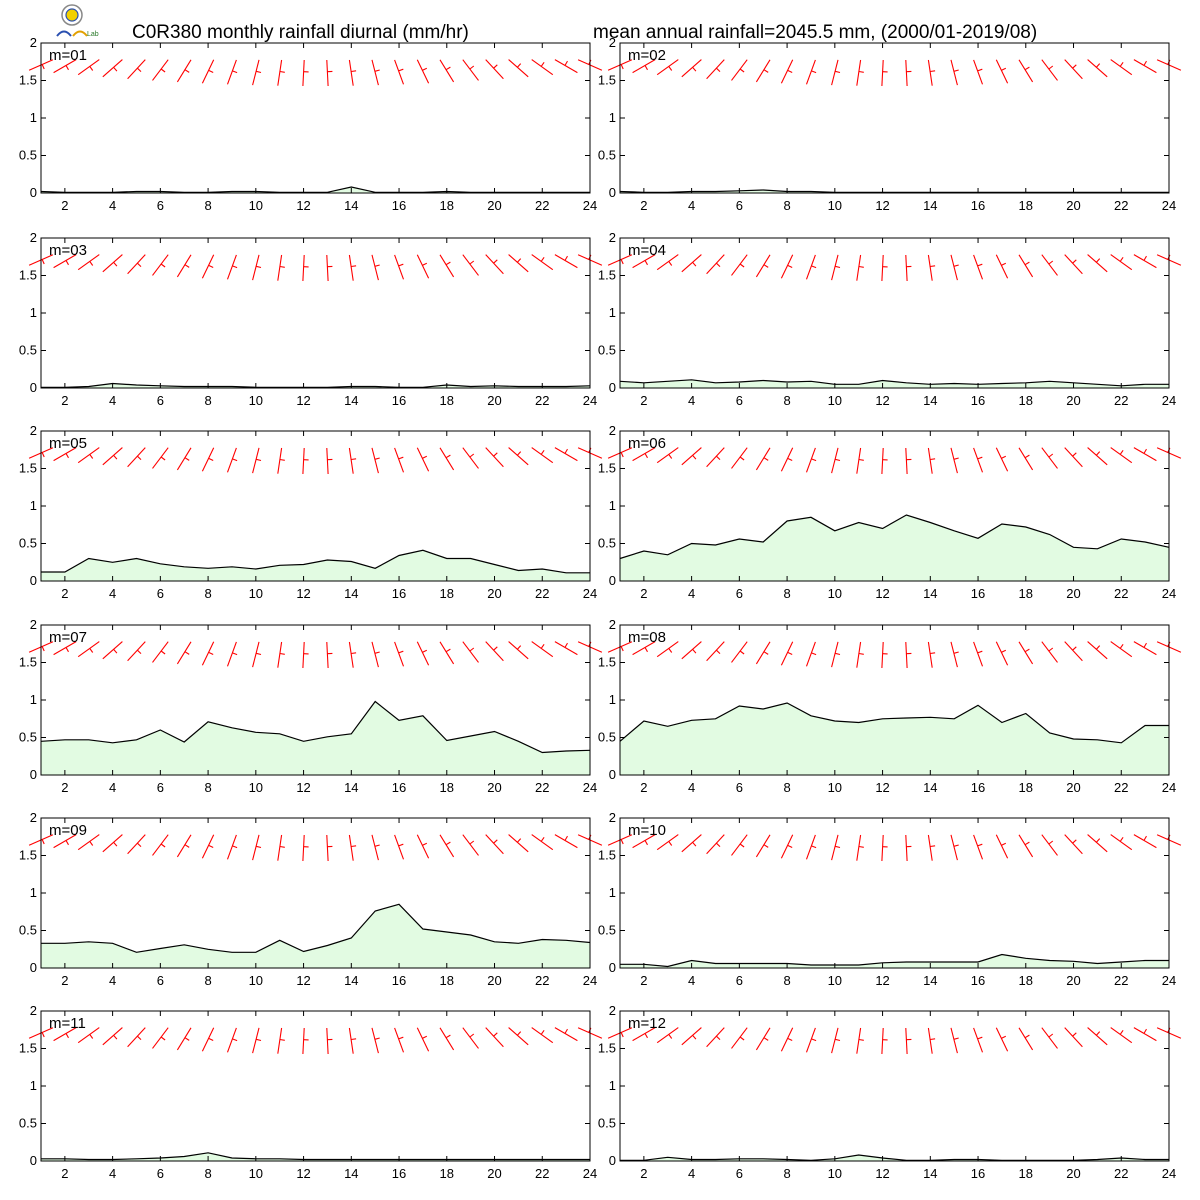 The height and width of the screenshot is (1200, 1200). I want to click on panel-m-12: 00.511.522 4 6 8 10 12 14 16 18 20 22 24m=12, so click(890, 1092).